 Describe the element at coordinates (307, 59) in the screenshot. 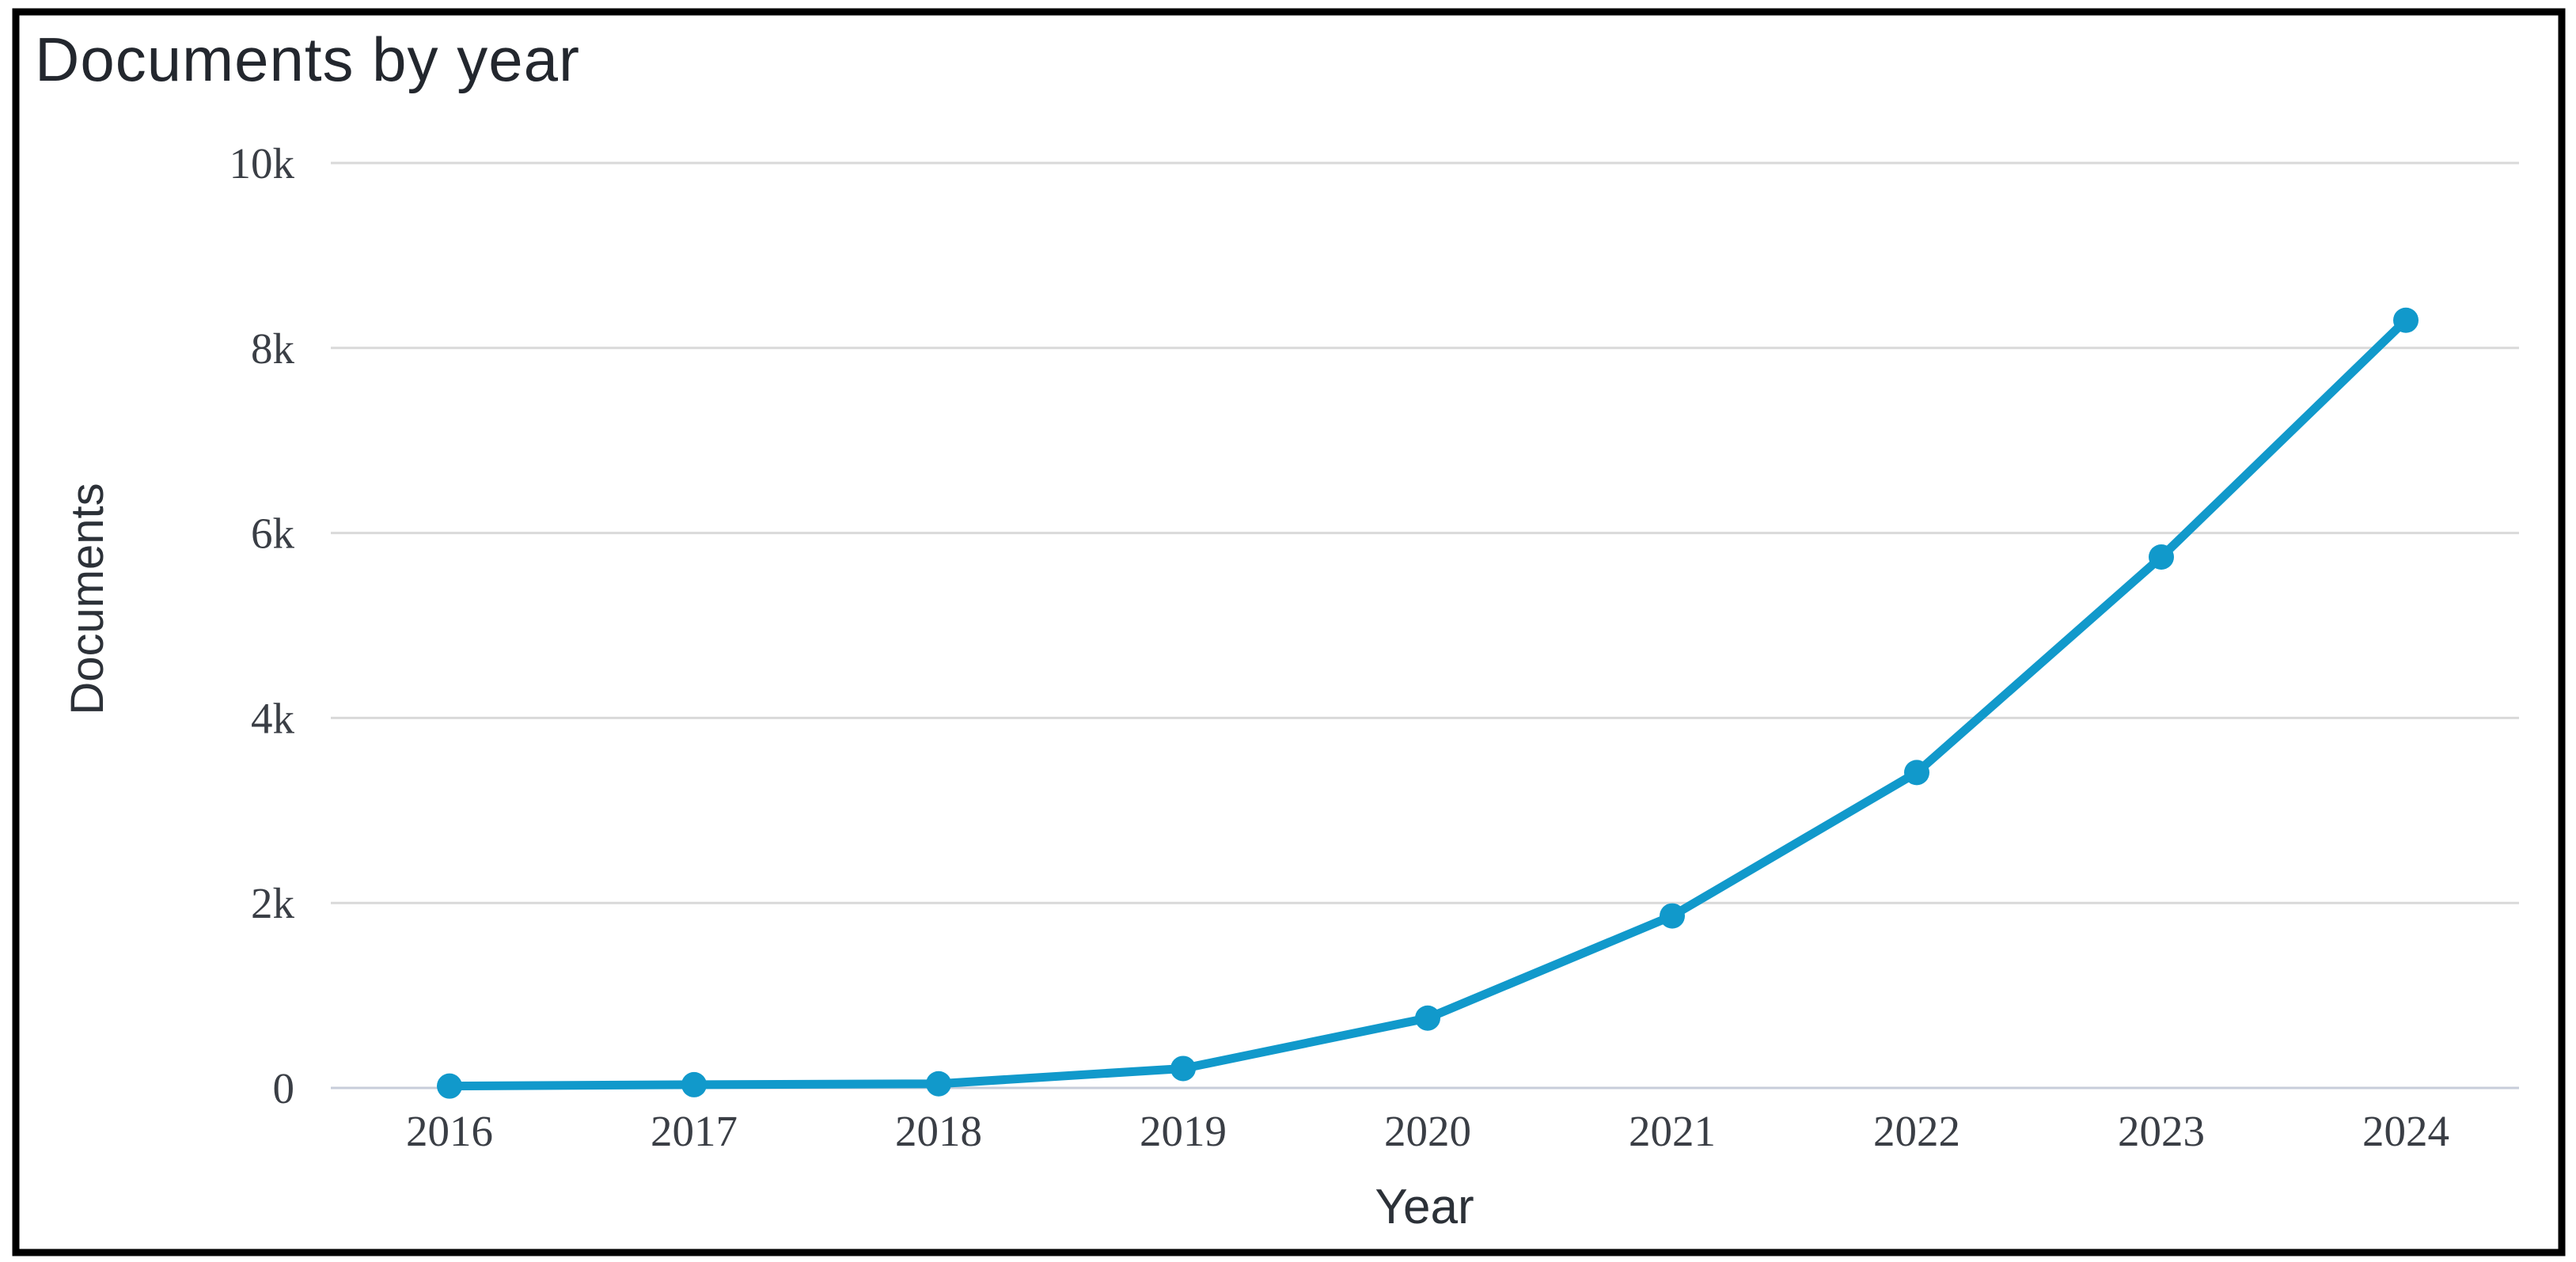

I see `chart-title: Documents by year` at that location.